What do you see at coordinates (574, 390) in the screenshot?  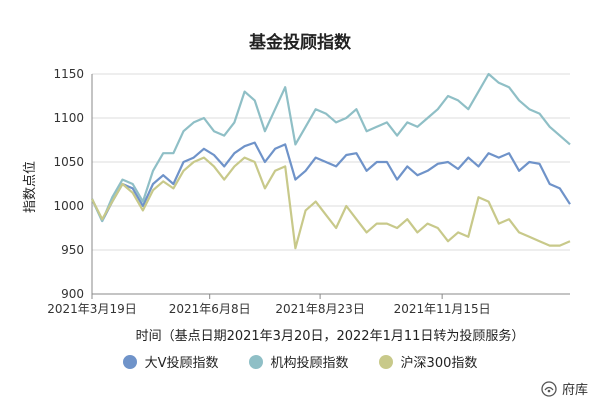 I see `watermark-text: 府库` at bounding box center [574, 390].